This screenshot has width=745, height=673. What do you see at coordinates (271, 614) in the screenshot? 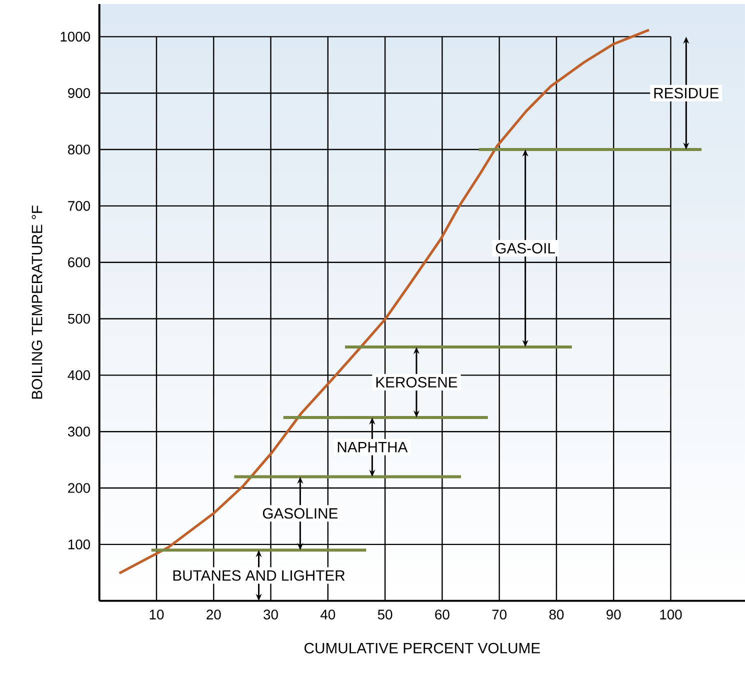
I see `x-tick-label: 30` at bounding box center [271, 614].